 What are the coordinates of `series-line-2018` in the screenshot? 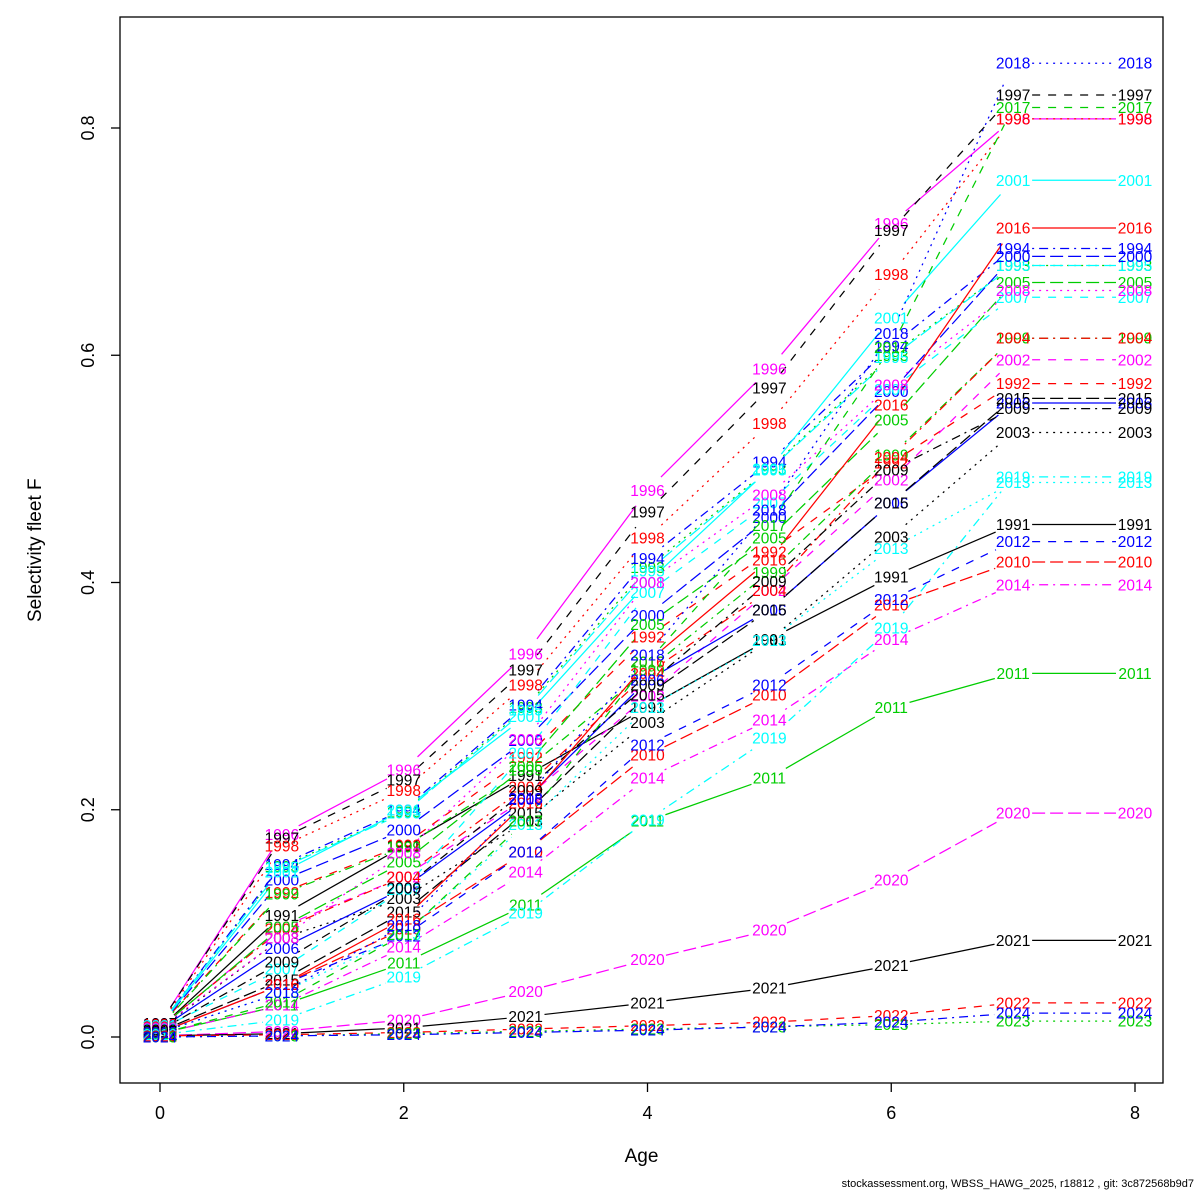 It's located at (830, 421).